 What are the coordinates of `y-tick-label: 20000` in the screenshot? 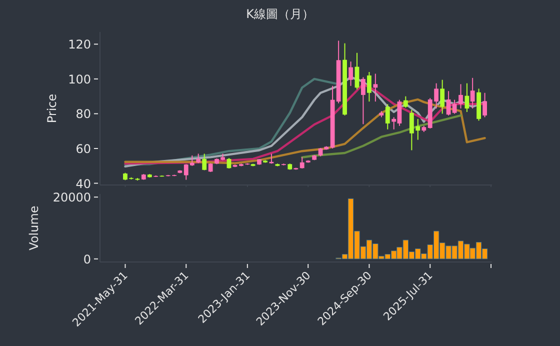 It's located at (71, 197).